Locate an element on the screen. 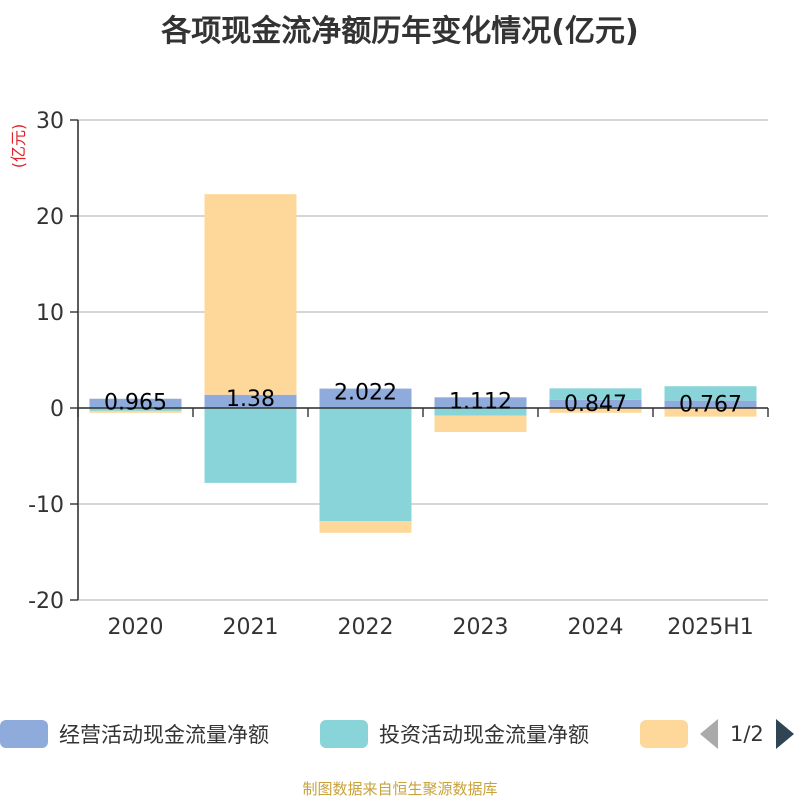 This screenshot has height=800, width=800. bar-segment-2023-s2 is located at coordinates (480, 423).